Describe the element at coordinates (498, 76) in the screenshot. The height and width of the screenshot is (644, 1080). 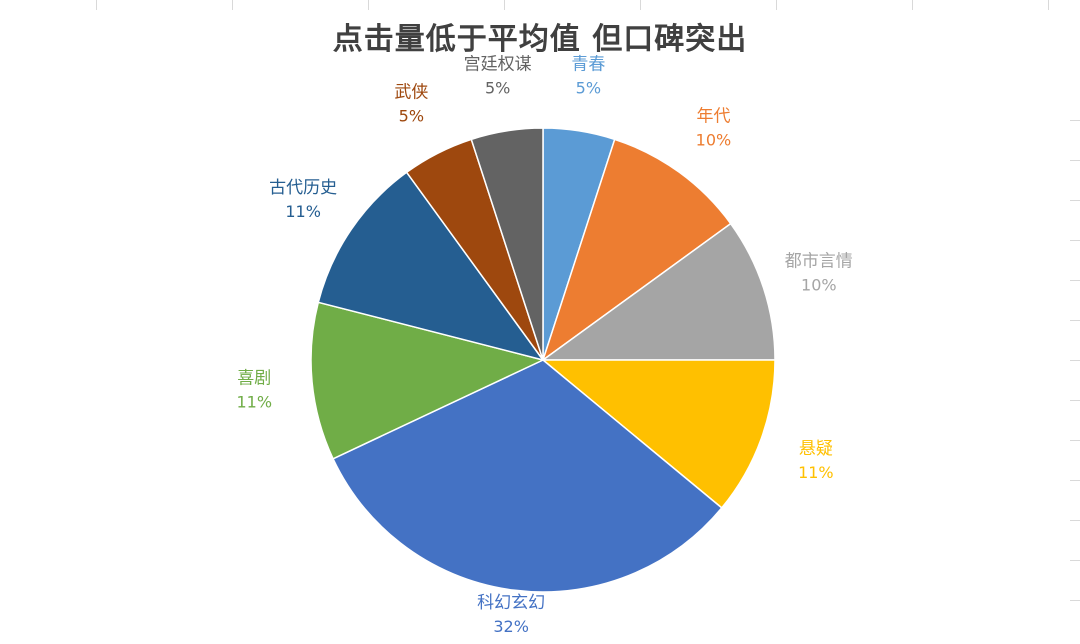
I see `slice-label: 宫廷权谋 5%` at that location.